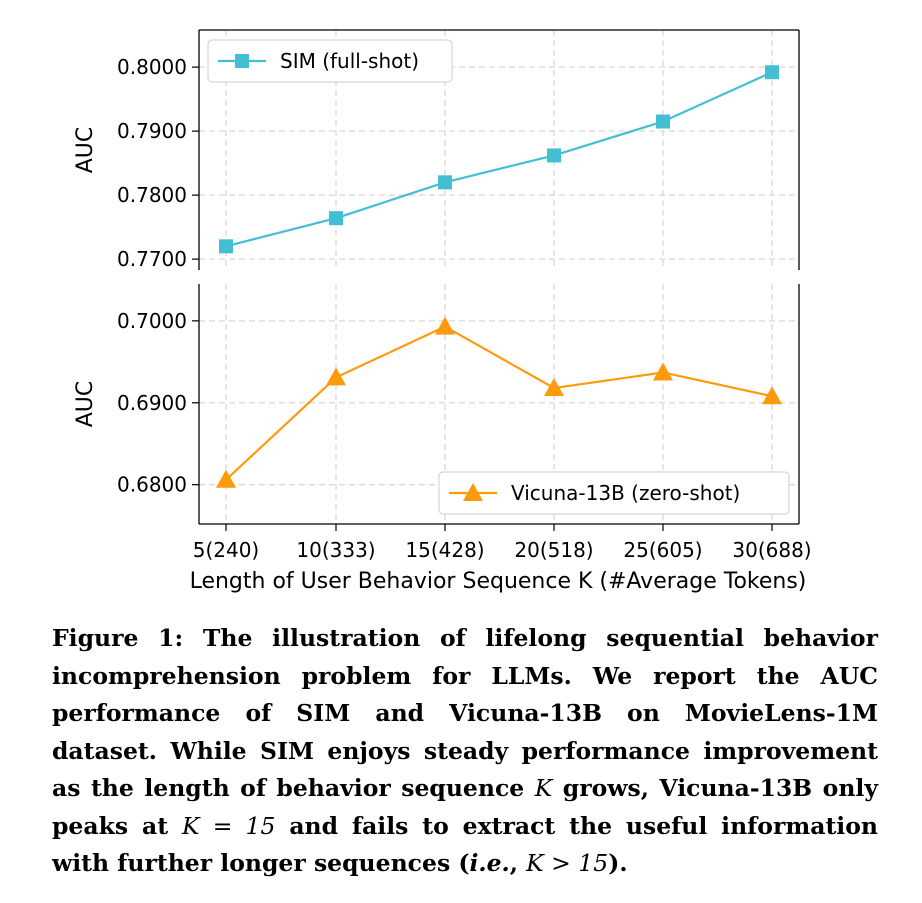 This screenshot has height=903, width=922. What do you see at coordinates (473, 492) in the screenshot?
I see `bottom-legend-marker` at bounding box center [473, 492].